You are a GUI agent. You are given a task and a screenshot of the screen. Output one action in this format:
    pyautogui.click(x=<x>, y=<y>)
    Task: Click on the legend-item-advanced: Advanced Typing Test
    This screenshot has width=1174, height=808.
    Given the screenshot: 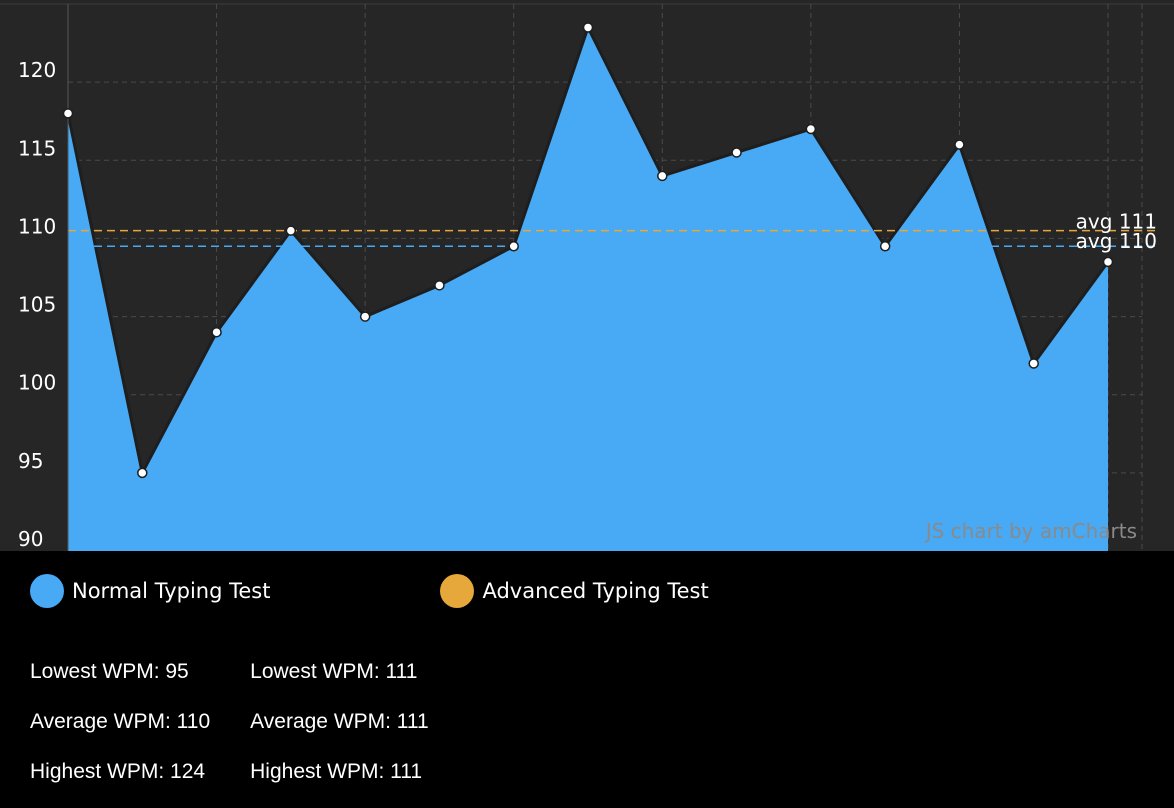 What is the action you would take?
    pyautogui.click(x=574, y=591)
    